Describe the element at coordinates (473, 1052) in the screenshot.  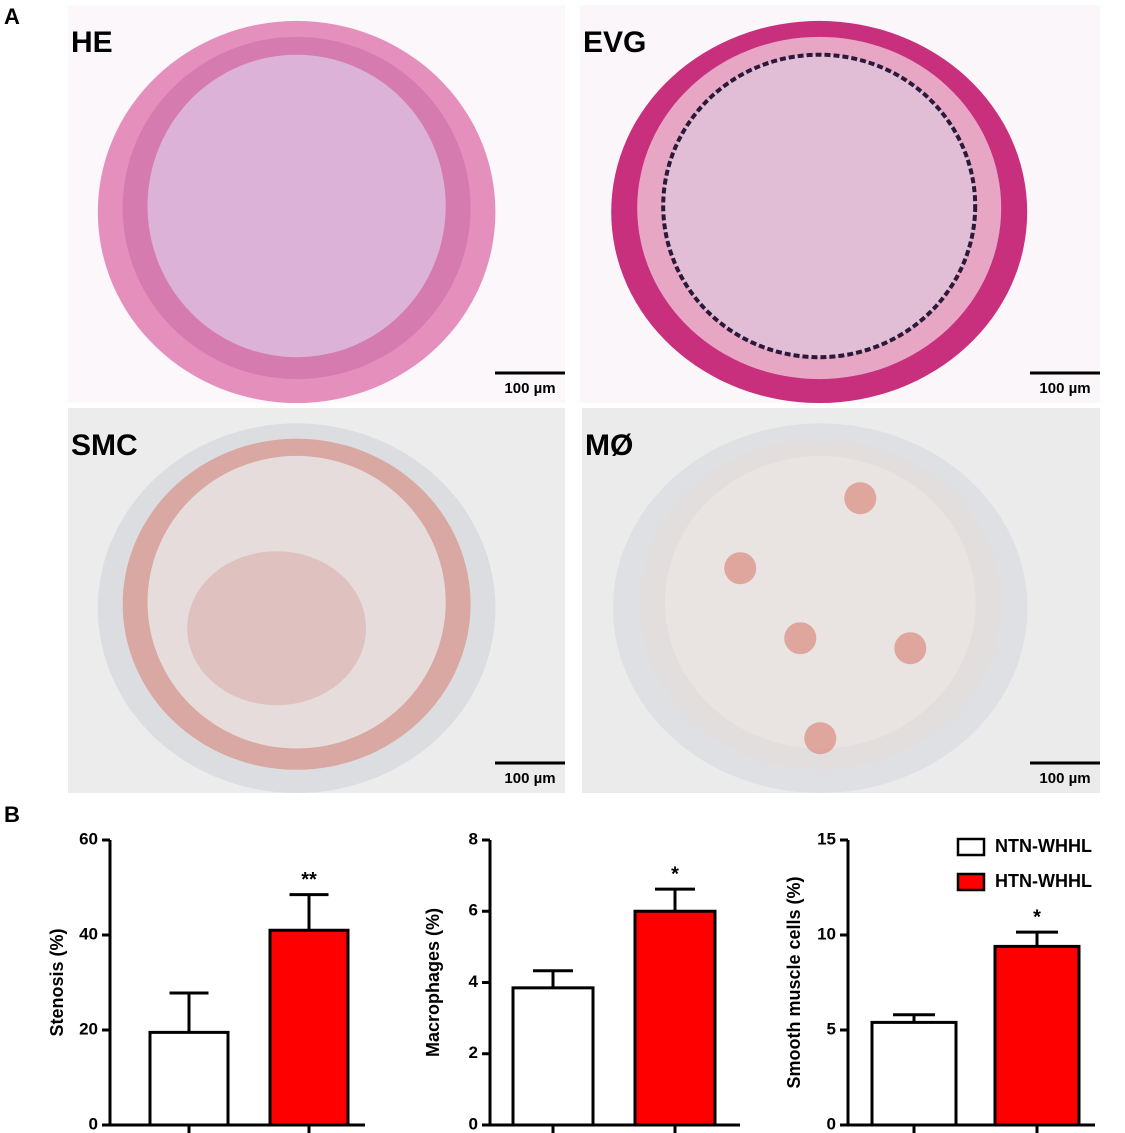
I see `y-tick-label: 2` at that location.